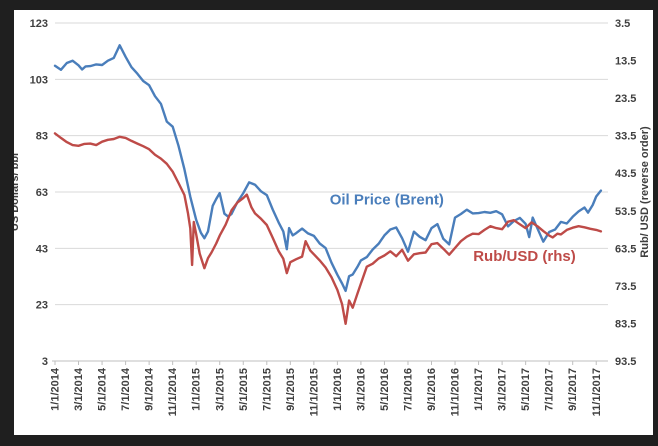  I want to click on right-axis-tick-label: 43.5, so click(625, 174).